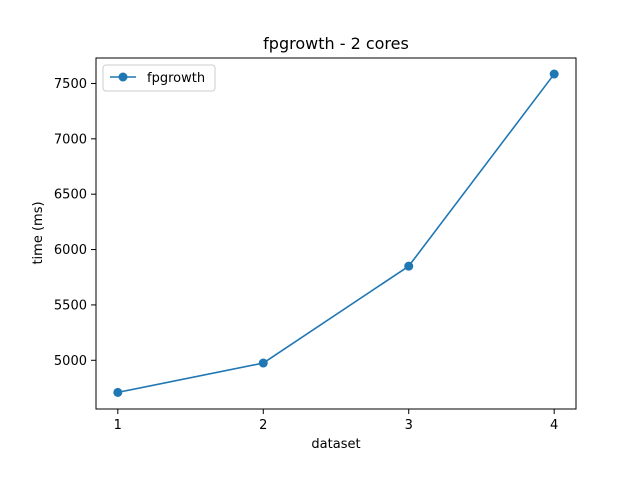 This screenshot has width=640, height=480. I want to click on legend-marker-fpgrowth, so click(123, 77).